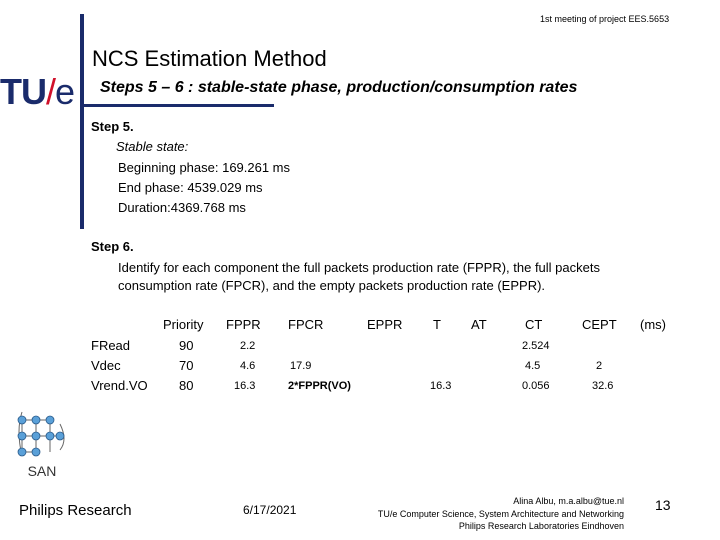 The image size is (720, 540). I want to click on left-accent-bar, so click(82, 121).